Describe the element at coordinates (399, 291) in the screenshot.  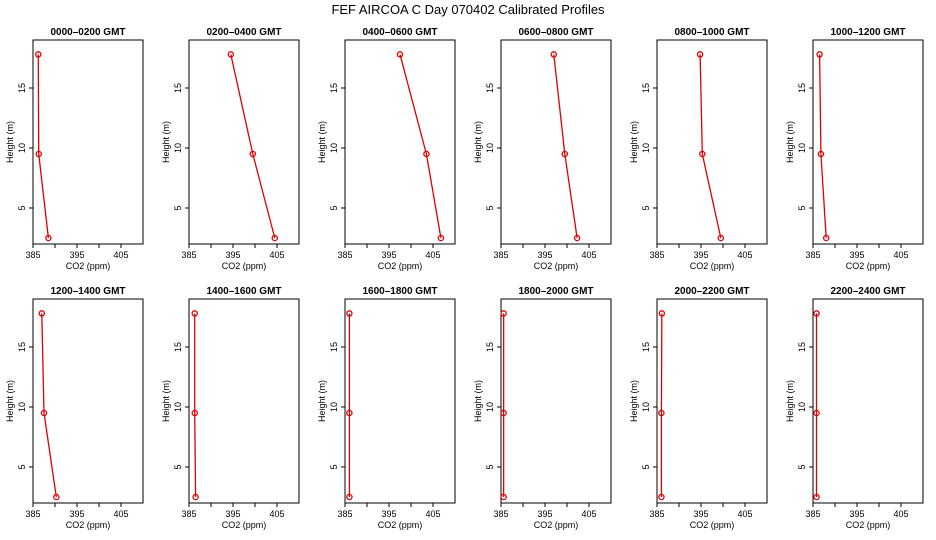
I see `panel-title: 1600–1800 GMT` at that location.